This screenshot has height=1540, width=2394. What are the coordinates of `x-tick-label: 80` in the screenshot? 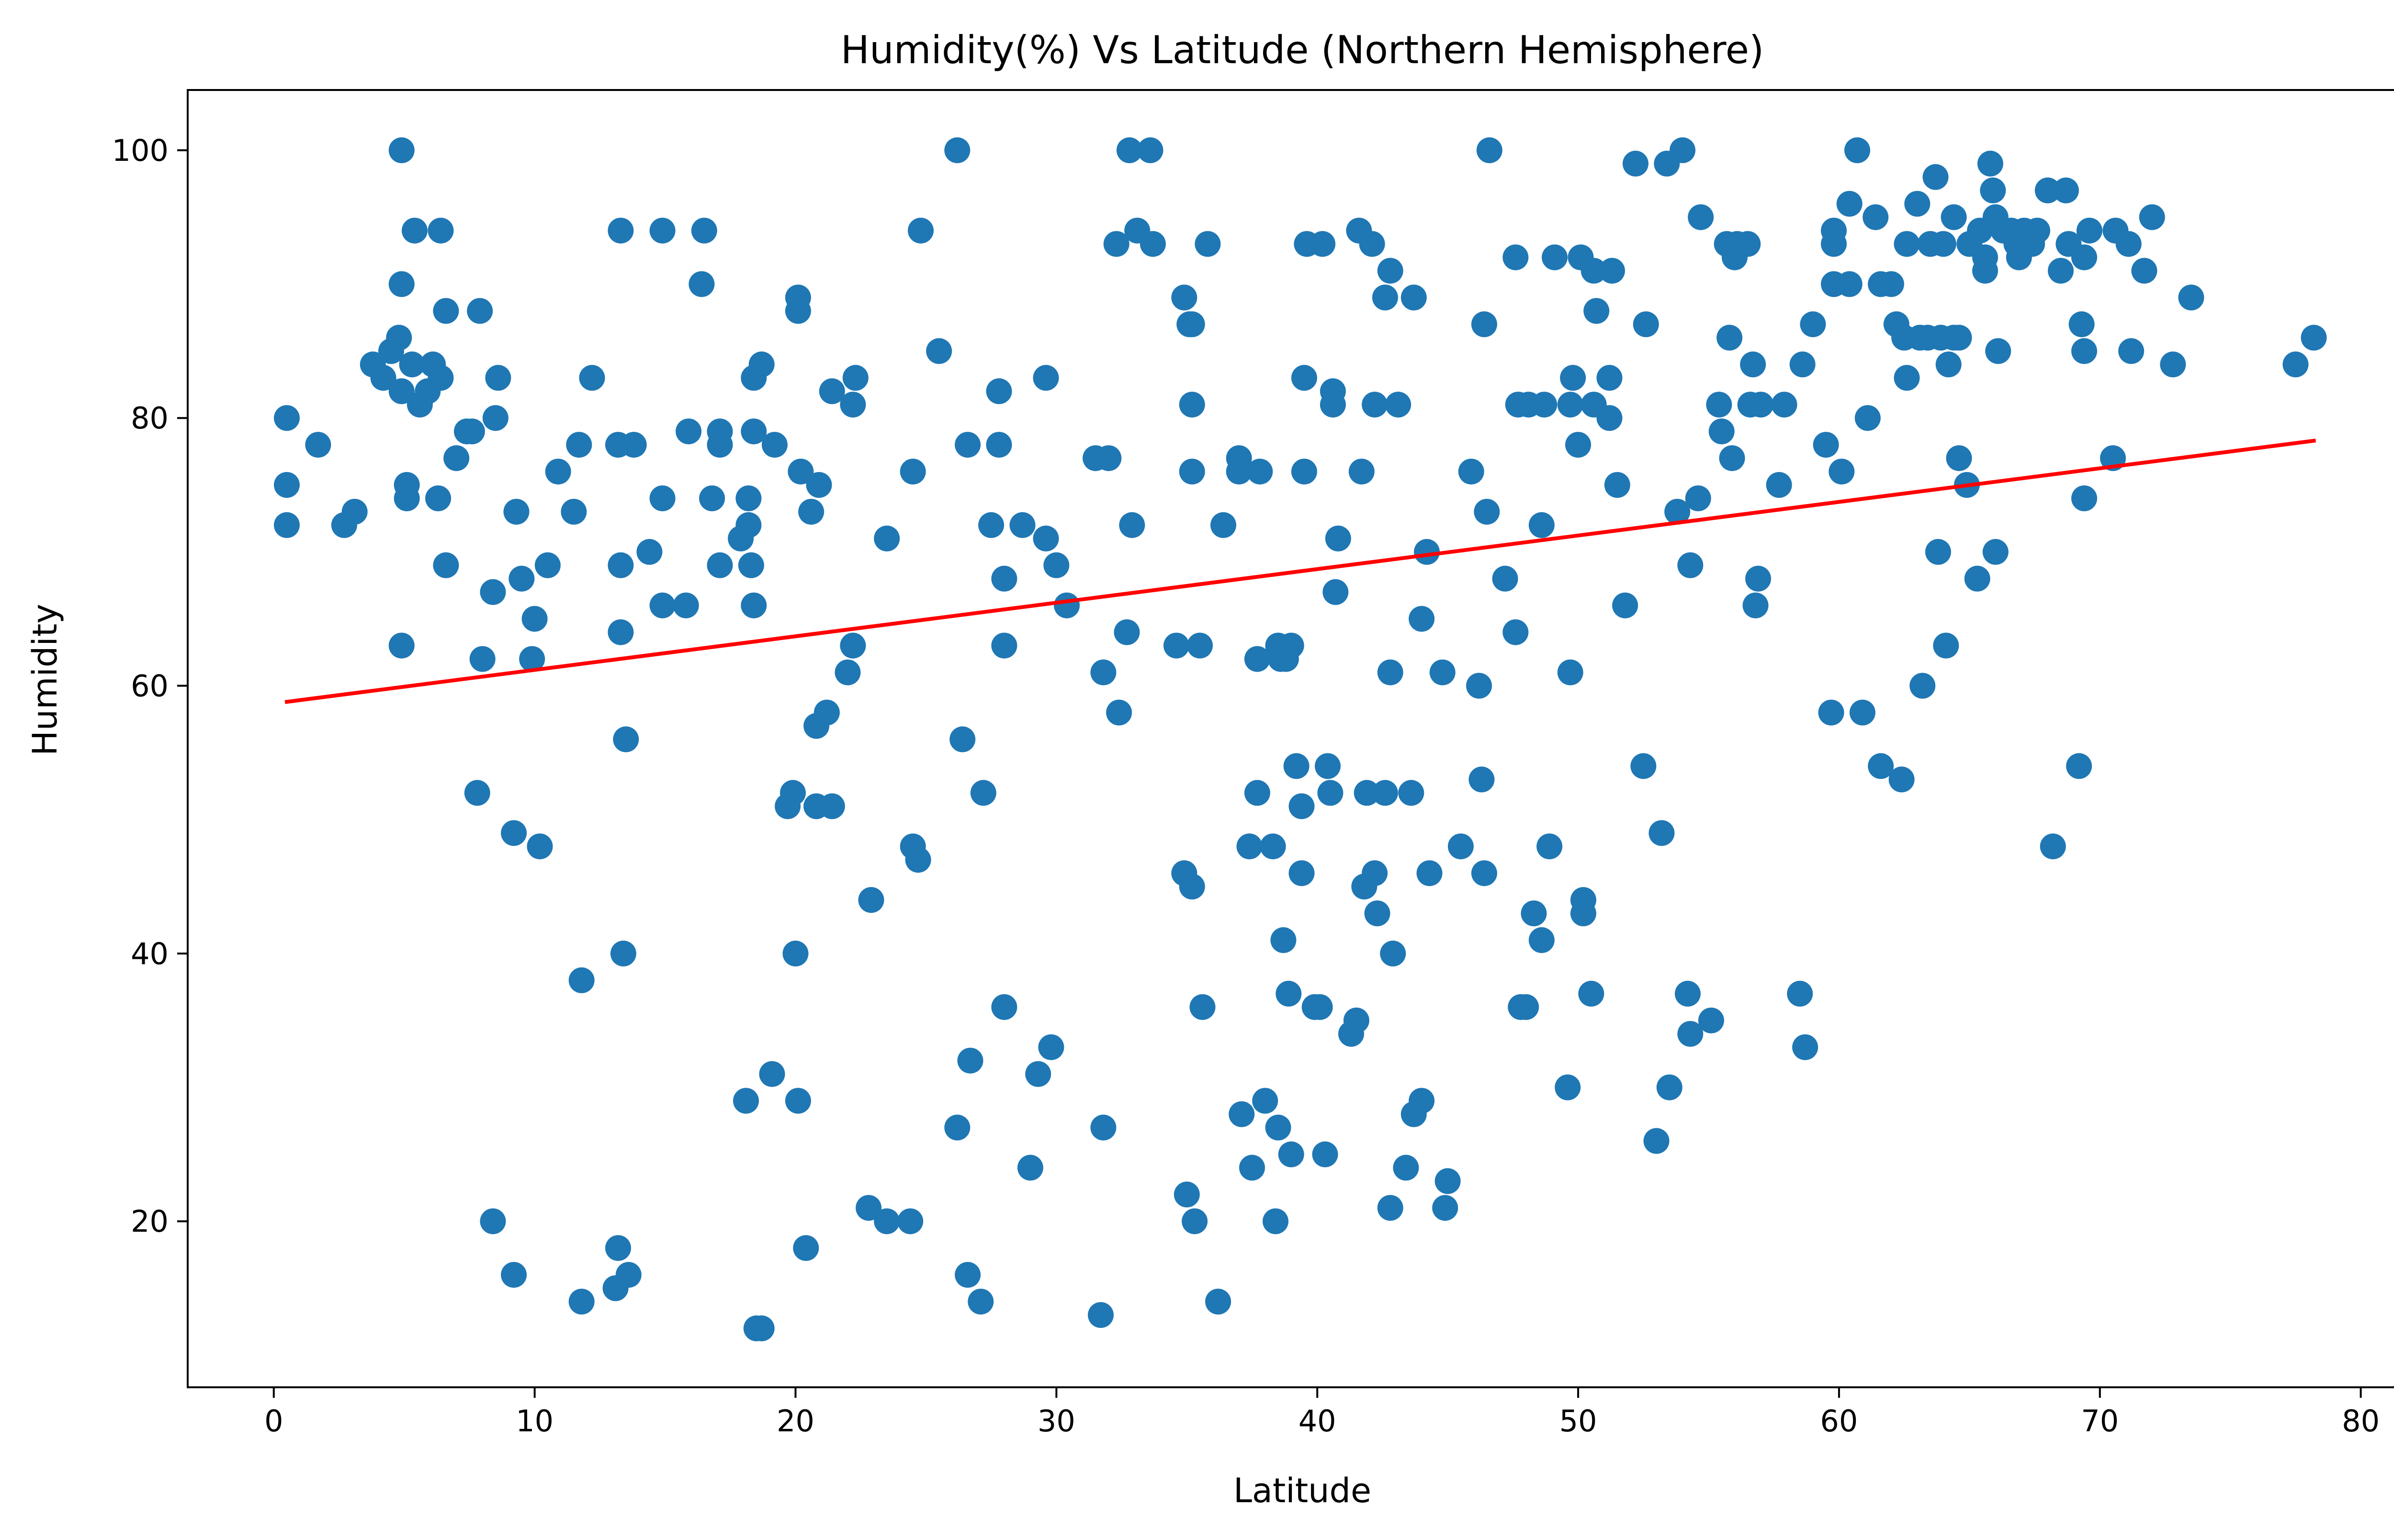 It's located at (2361, 1422).